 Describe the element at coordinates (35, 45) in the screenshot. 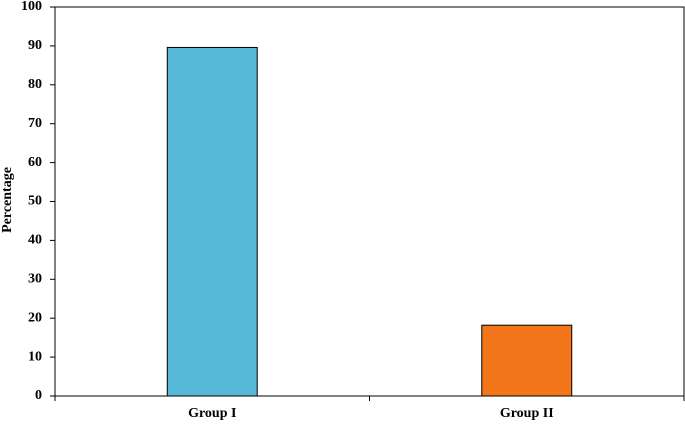

I see `y-tick-label: 90` at that location.